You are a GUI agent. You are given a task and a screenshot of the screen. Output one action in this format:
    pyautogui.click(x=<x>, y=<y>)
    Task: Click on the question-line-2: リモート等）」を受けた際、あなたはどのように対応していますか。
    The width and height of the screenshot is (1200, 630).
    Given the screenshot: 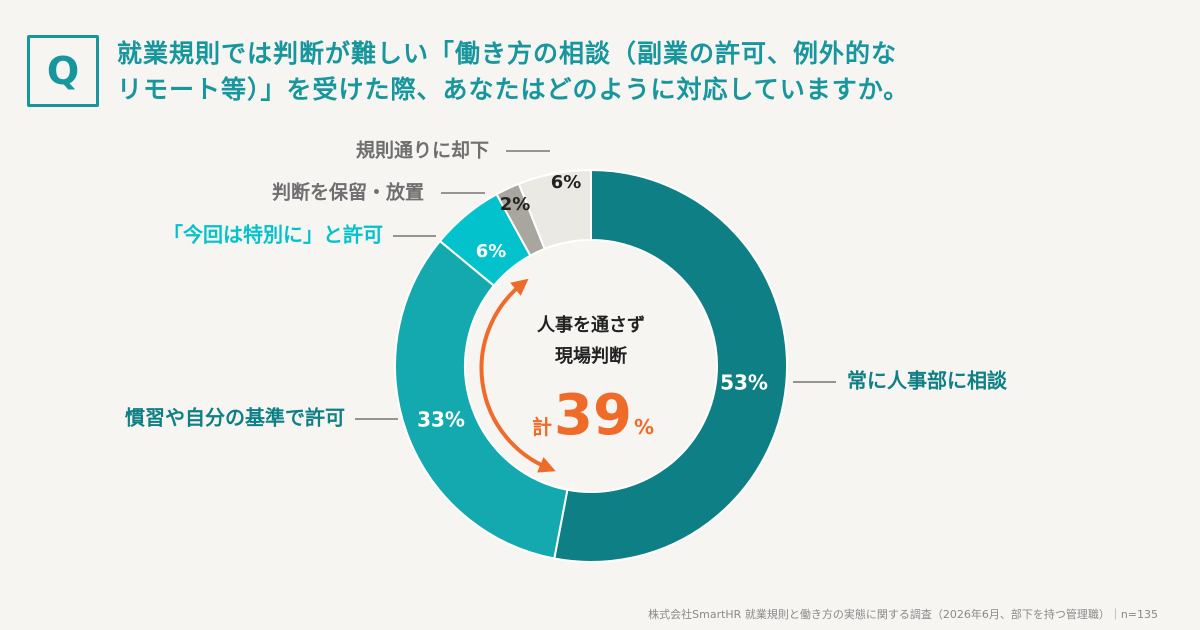 What is the action you would take?
    pyautogui.click(x=513, y=89)
    